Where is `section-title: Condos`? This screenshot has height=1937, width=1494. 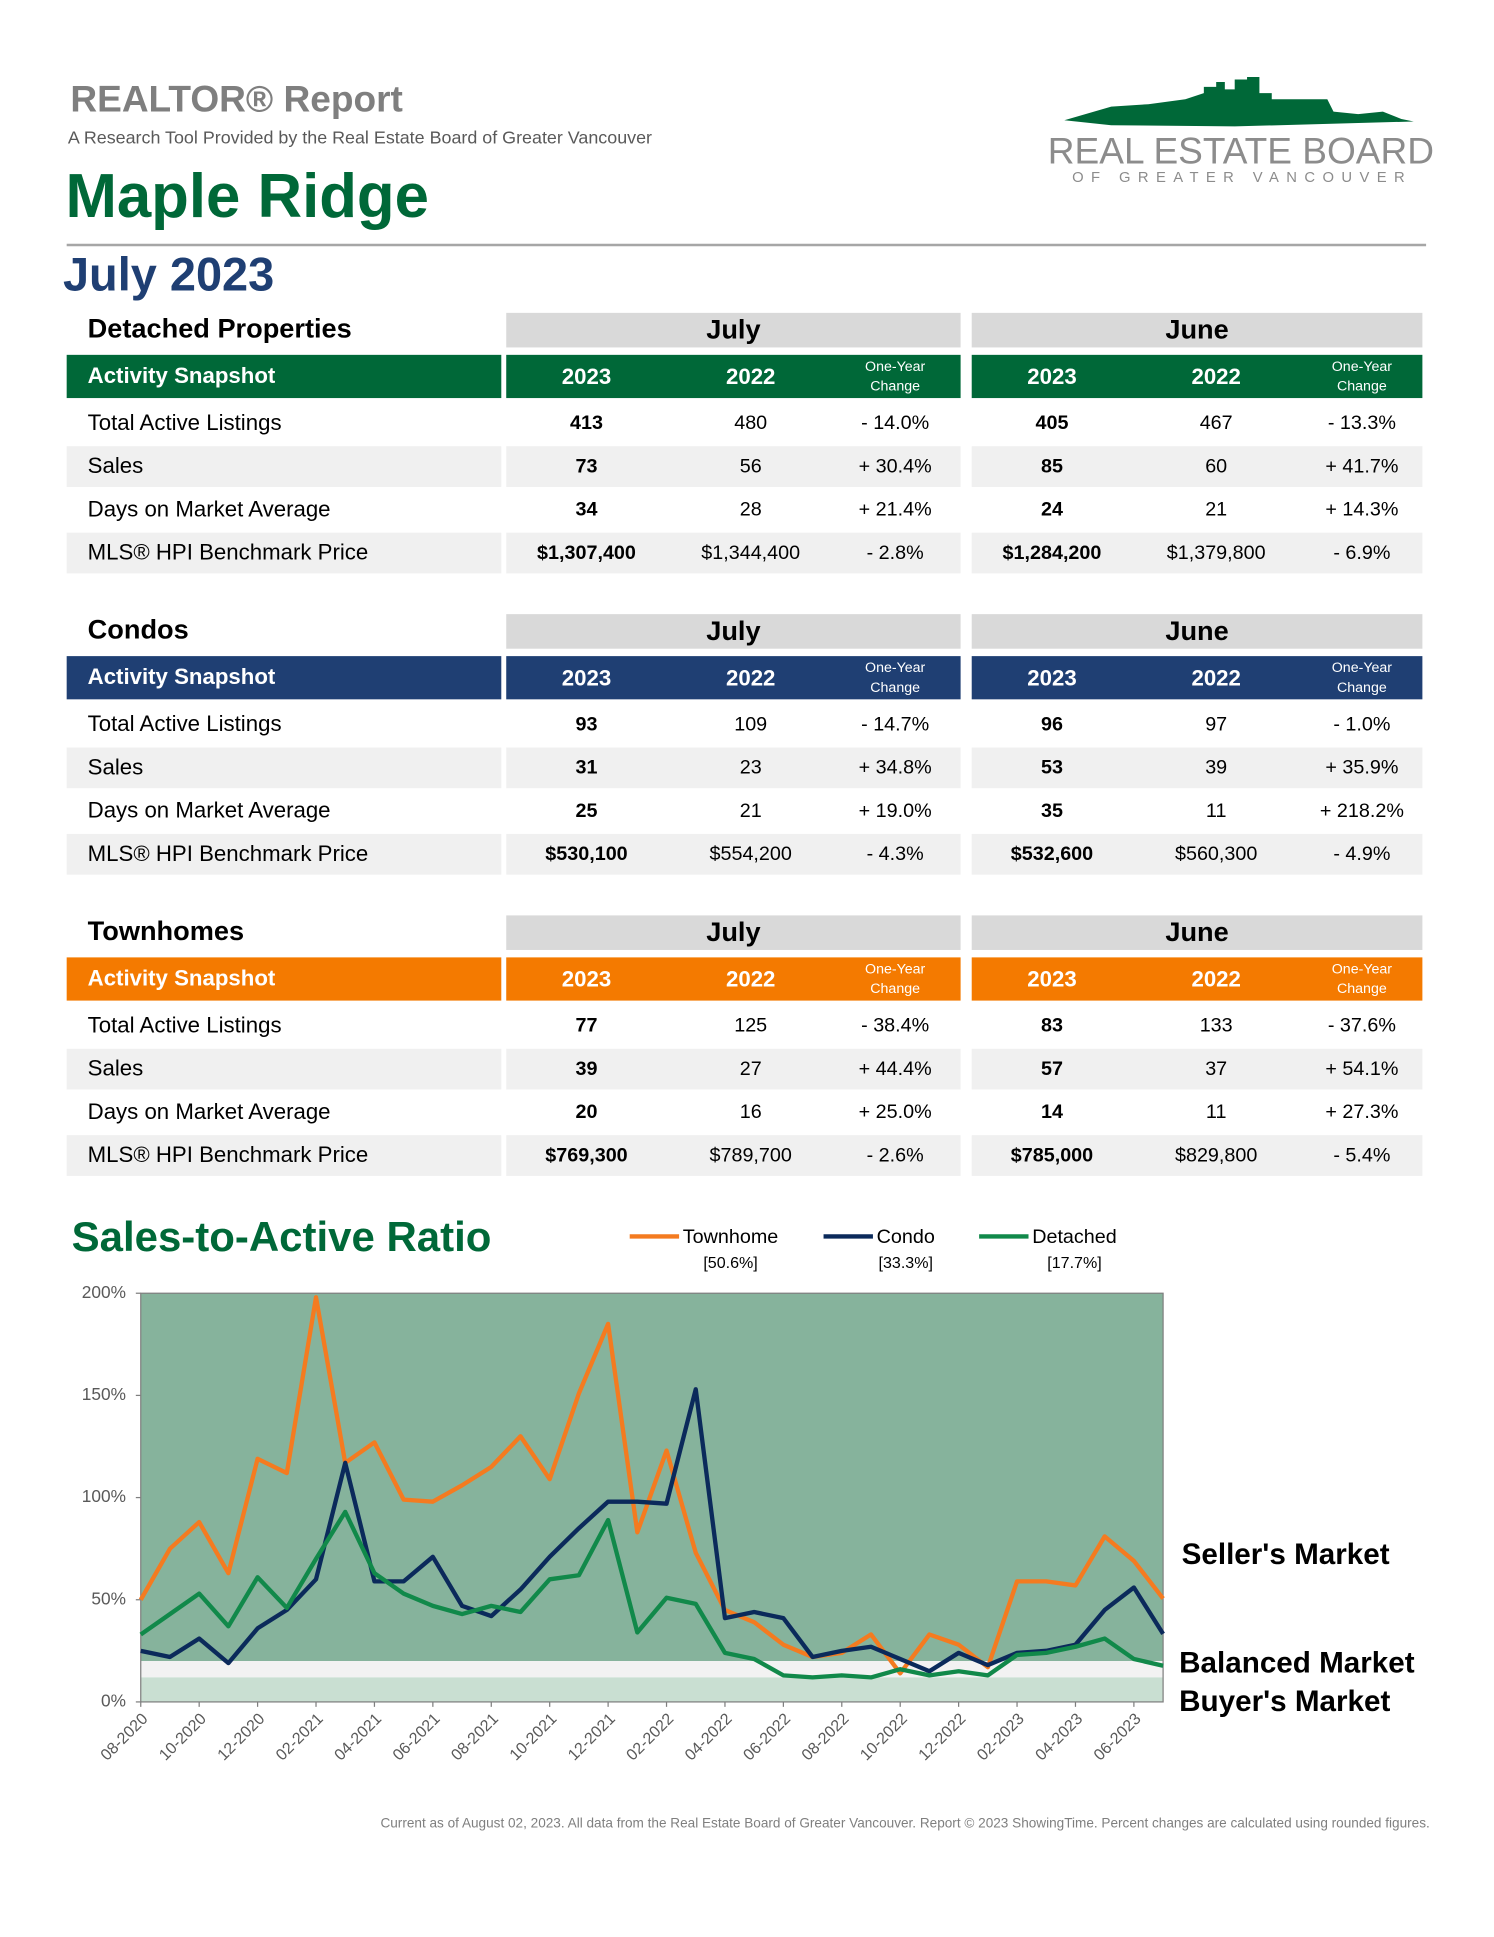 section-title: Condos is located at coordinates (138, 629).